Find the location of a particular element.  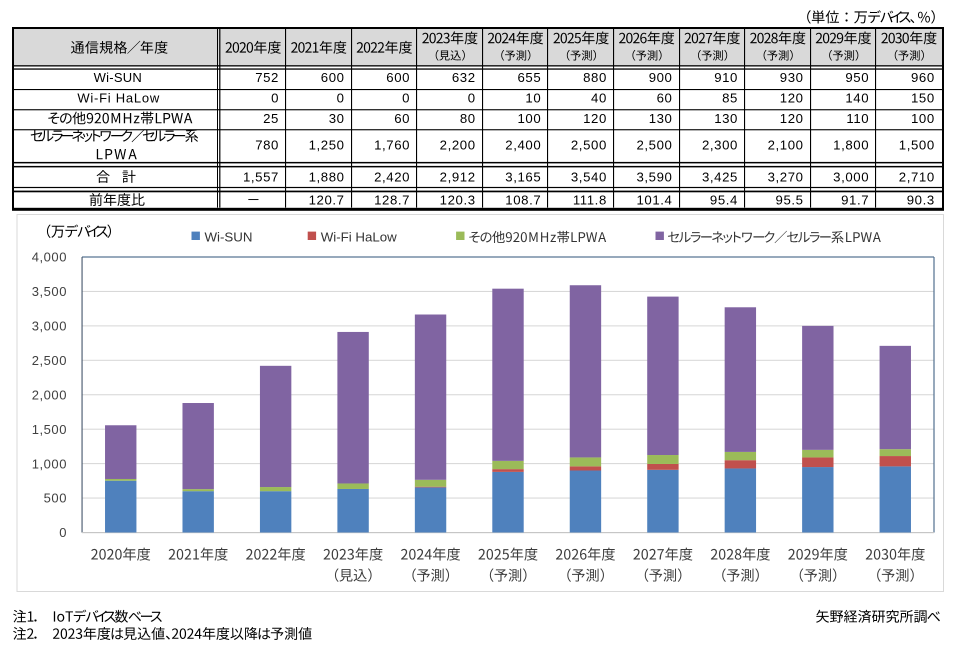

svg-text: 880 is located at coordinates (595, 77).